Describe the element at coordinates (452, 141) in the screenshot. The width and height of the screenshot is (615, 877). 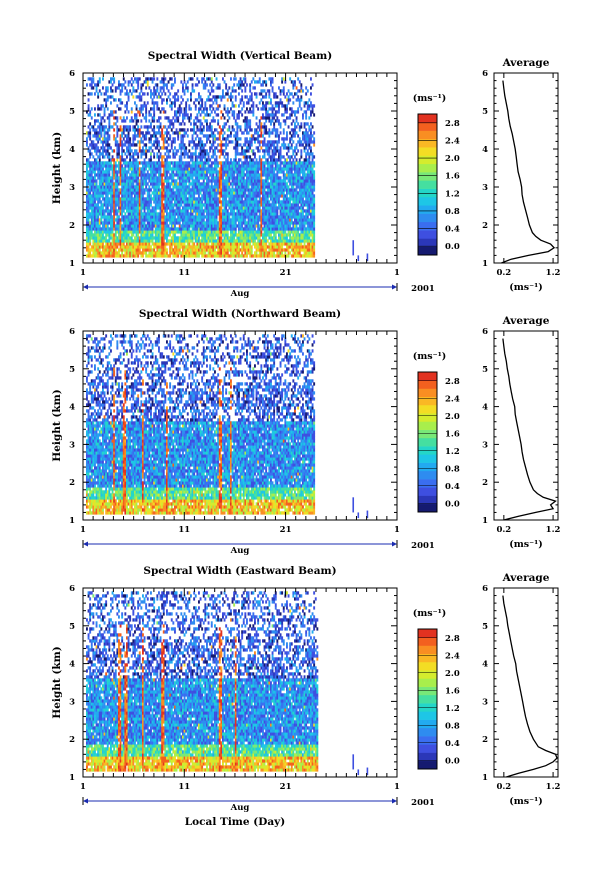
I see `colorbar-tick-label: 2.4` at that location.